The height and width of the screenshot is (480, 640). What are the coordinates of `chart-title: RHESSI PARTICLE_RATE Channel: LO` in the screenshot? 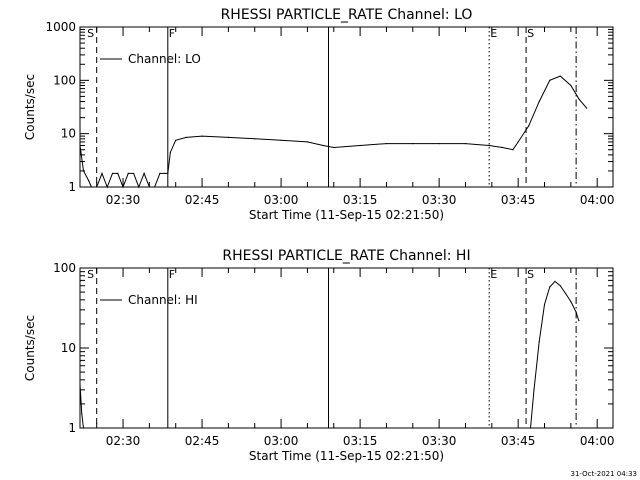 It's located at (347, 15).